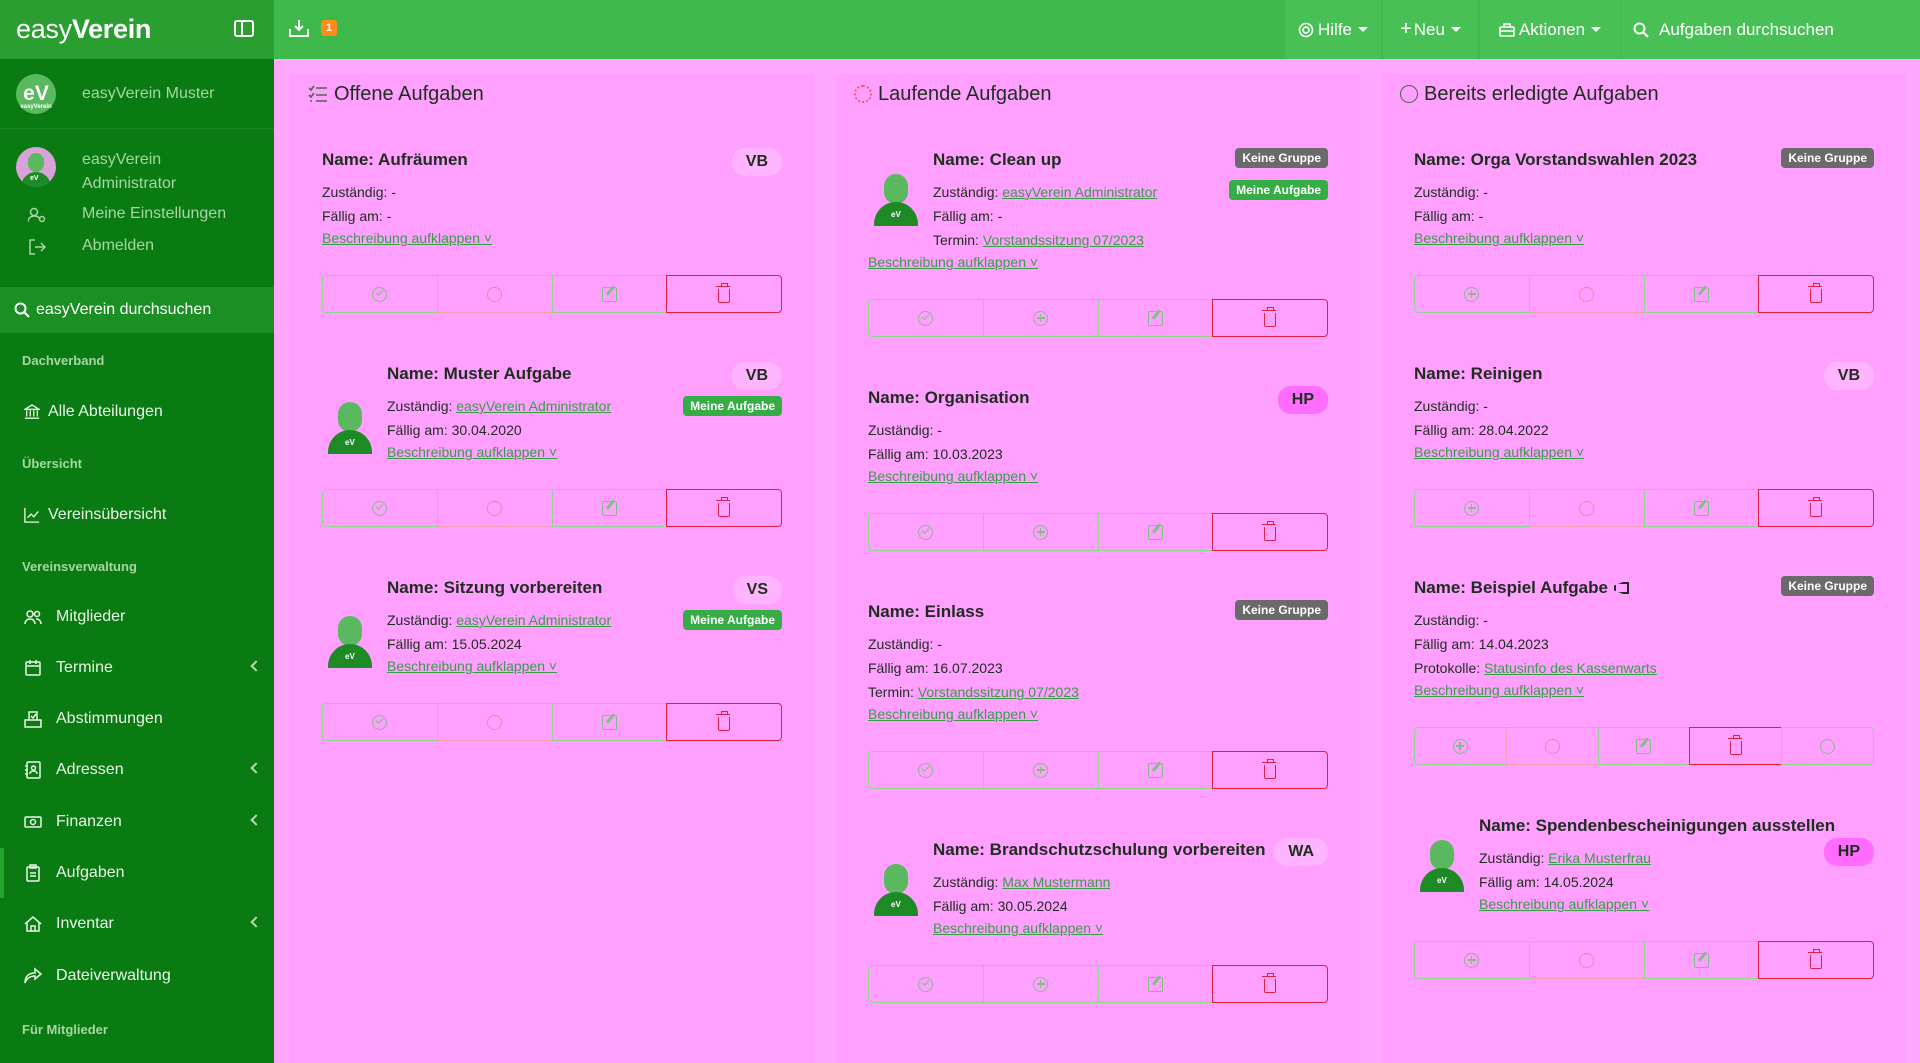 The width and height of the screenshot is (1920, 1063). I want to click on sidebar-item-adressen: Adressen, so click(137, 770).